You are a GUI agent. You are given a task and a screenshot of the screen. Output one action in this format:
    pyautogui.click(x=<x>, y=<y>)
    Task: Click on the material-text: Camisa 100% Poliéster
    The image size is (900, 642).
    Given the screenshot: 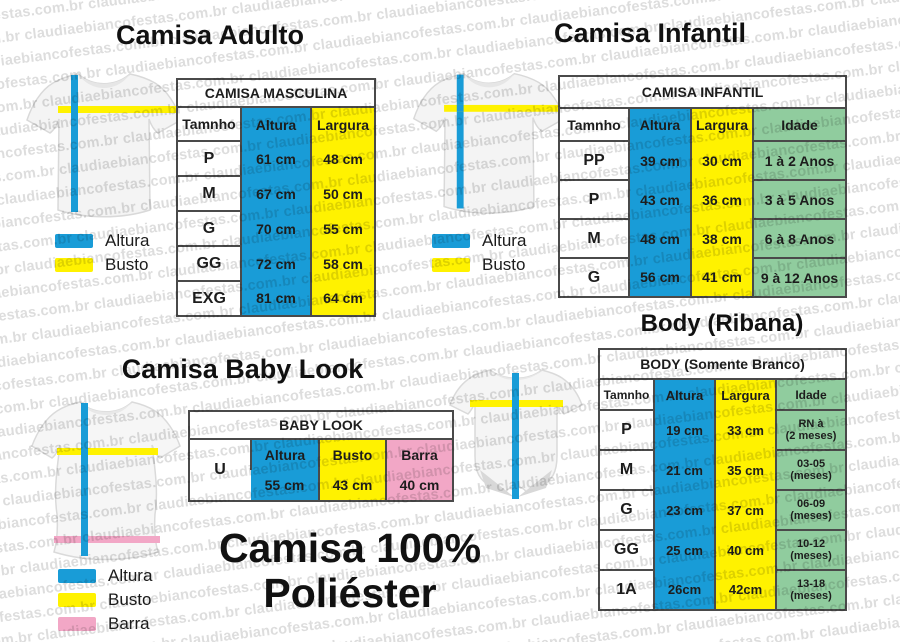 What is the action you would take?
    pyautogui.click(x=350, y=571)
    